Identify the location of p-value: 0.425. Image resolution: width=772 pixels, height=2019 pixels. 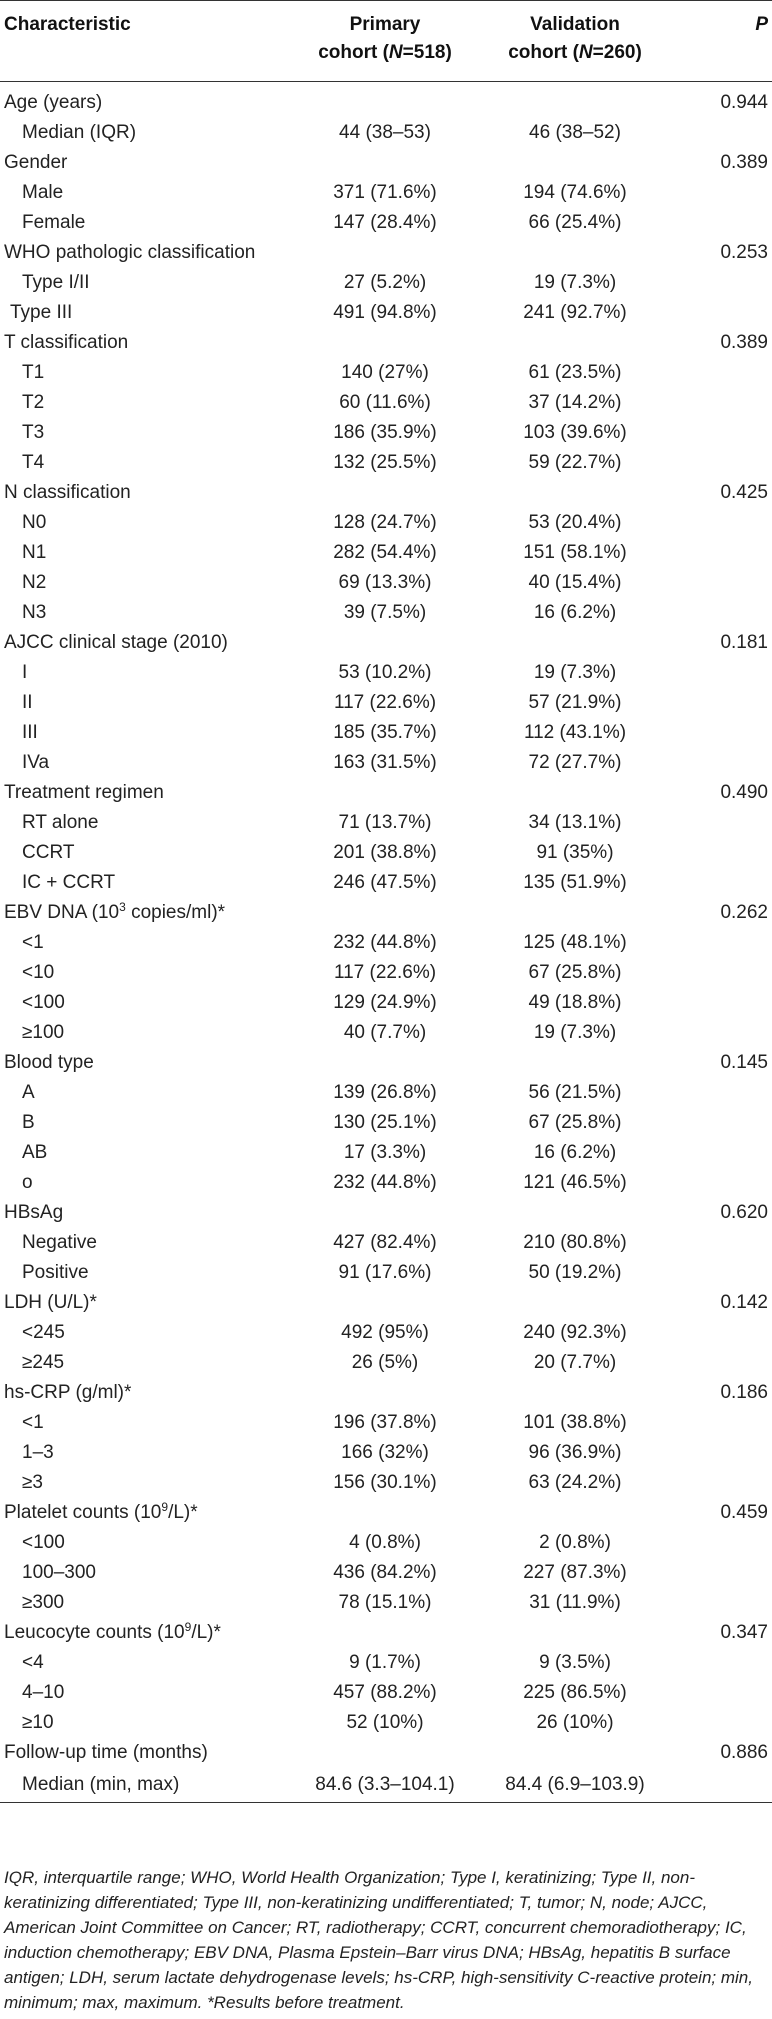
(744, 492).